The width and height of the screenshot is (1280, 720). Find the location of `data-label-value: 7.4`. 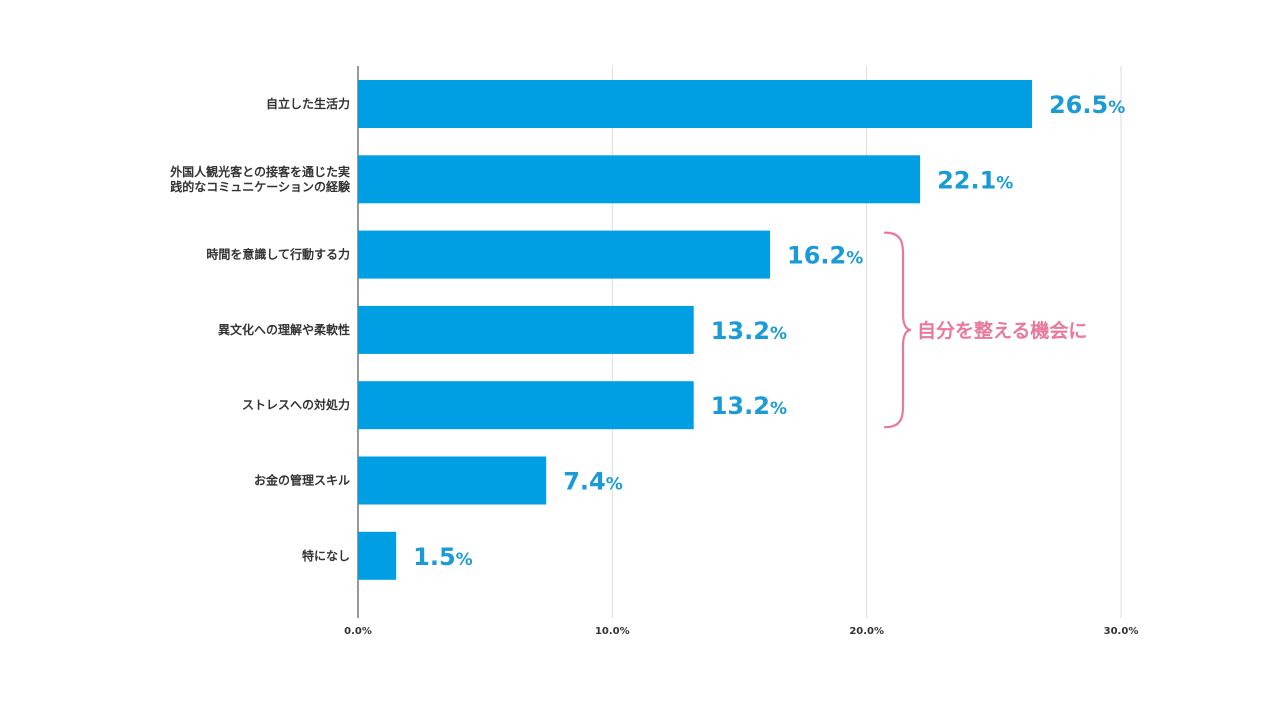

data-label-value: 7.4 is located at coordinates (584, 482).